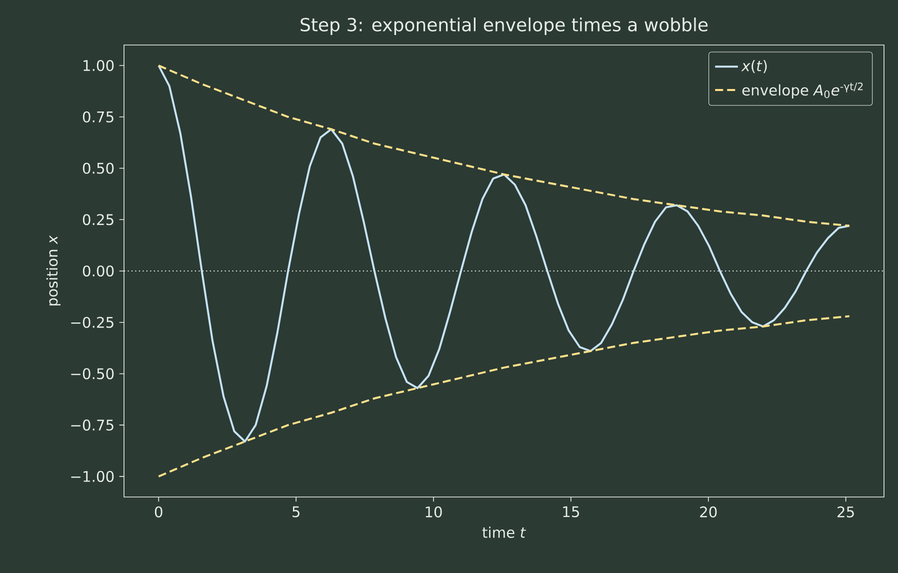 This screenshot has height=573, width=898. I want to click on y-tick-label: 0.25, so click(98, 220).